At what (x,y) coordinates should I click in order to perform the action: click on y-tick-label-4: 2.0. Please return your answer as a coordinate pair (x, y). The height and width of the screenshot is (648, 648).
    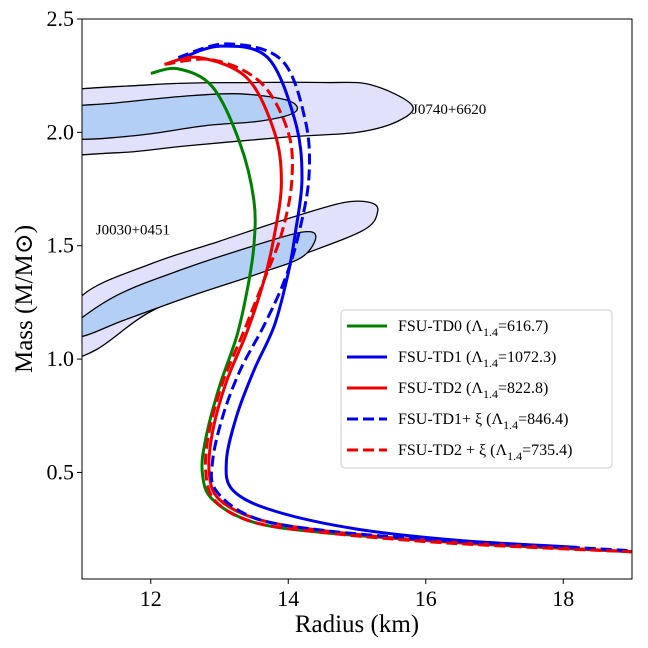
    Looking at the image, I should click on (61, 131).